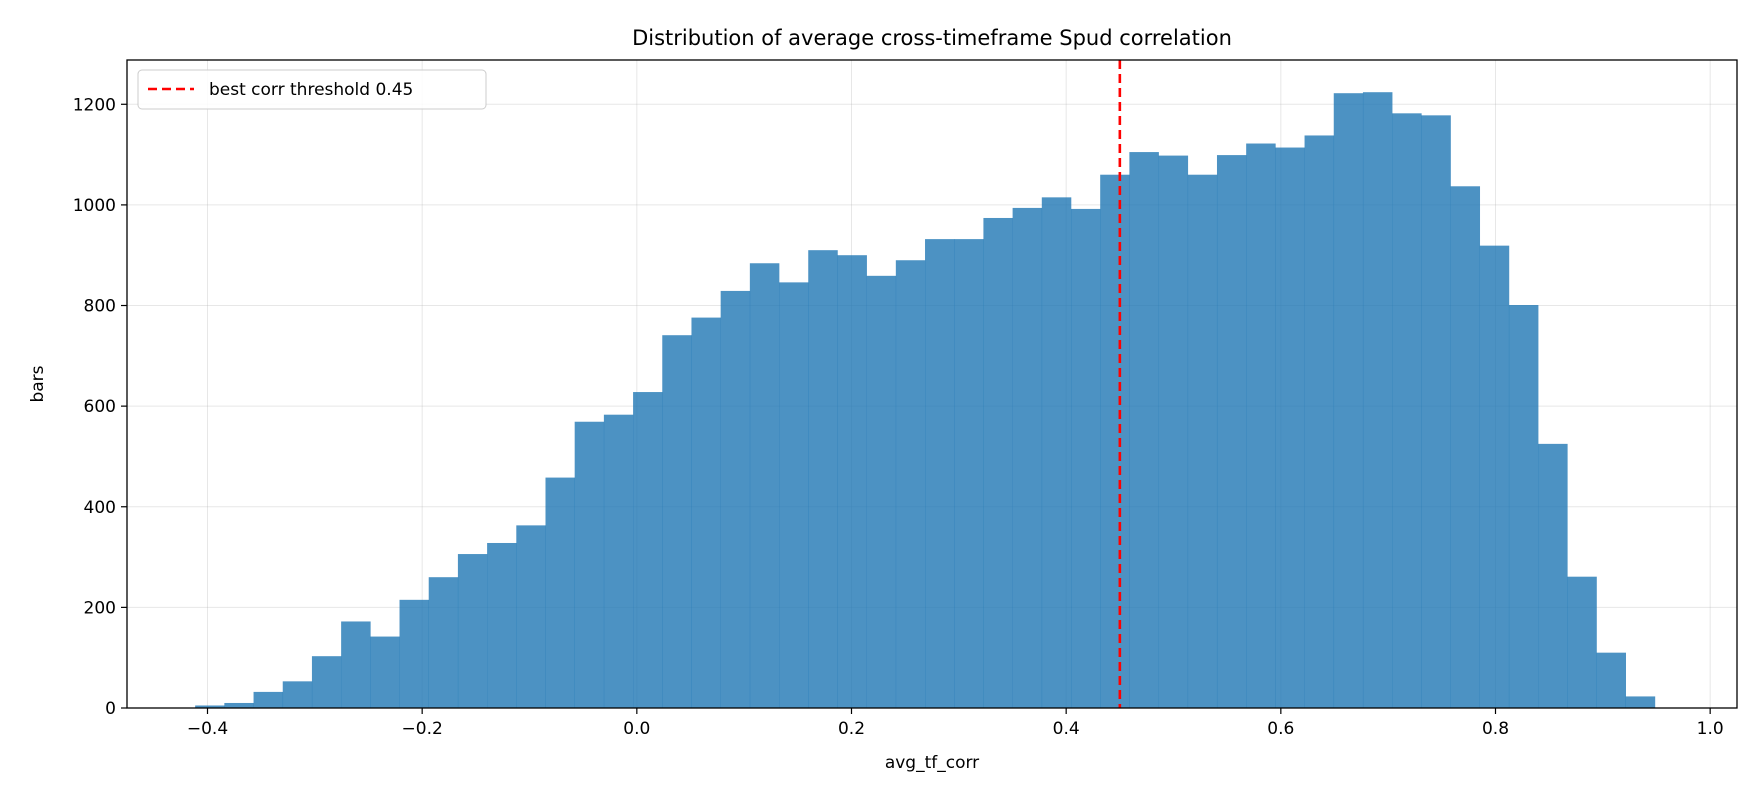 This screenshot has height=800, width=1760. What do you see at coordinates (94, 105) in the screenshot?
I see `y-tick-label: 1200` at bounding box center [94, 105].